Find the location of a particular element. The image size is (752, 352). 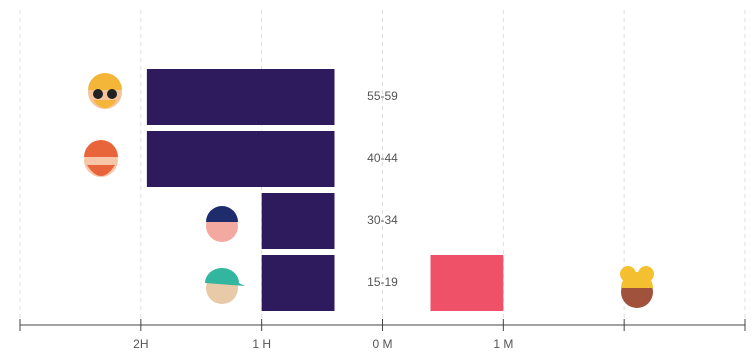

category-label: 30-34 is located at coordinates (382, 220).